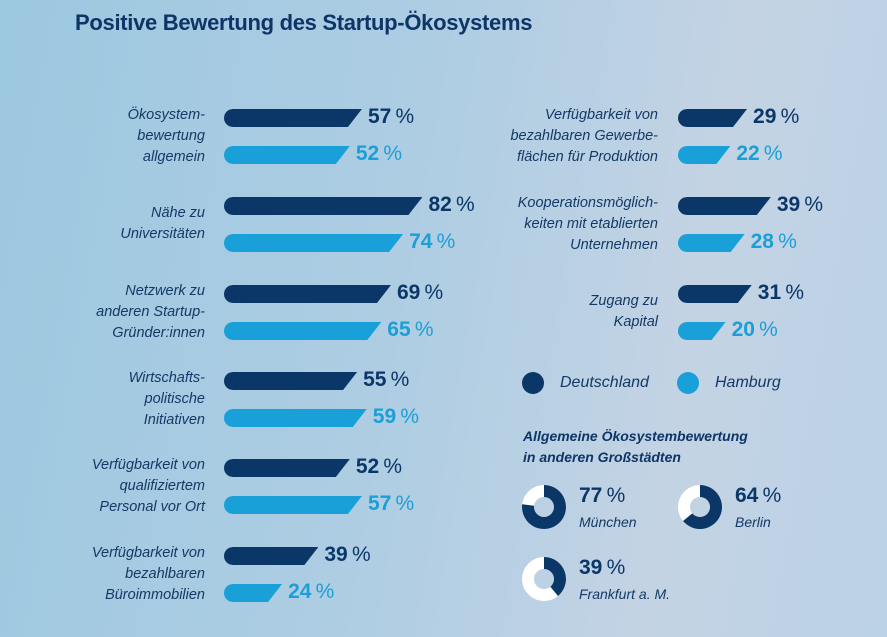 This screenshot has width=887, height=637. Describe the element at coordinates (384, 416) in the screenshot. I see `value-number: 59` at that location.